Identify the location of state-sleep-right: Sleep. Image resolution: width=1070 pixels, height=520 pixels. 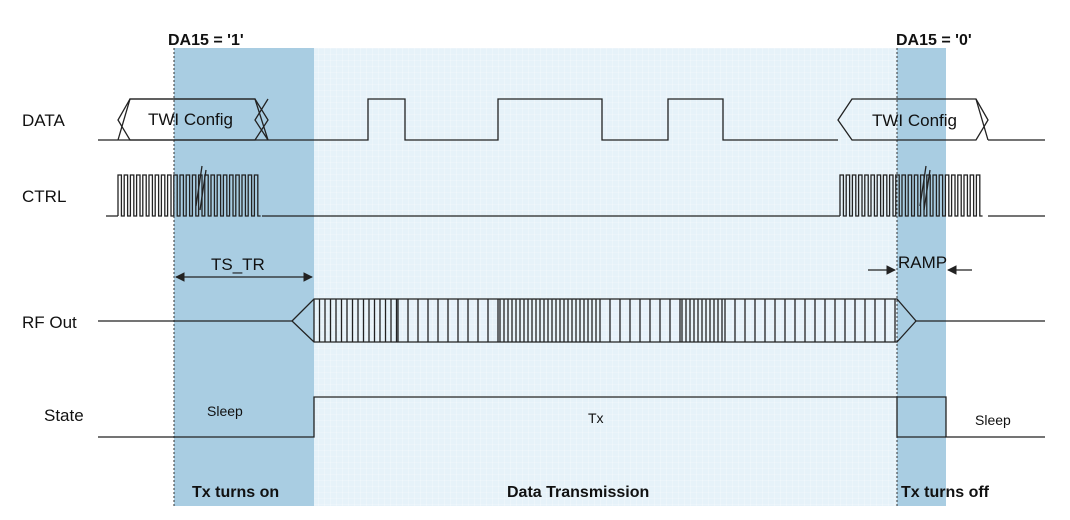
(993, 420).